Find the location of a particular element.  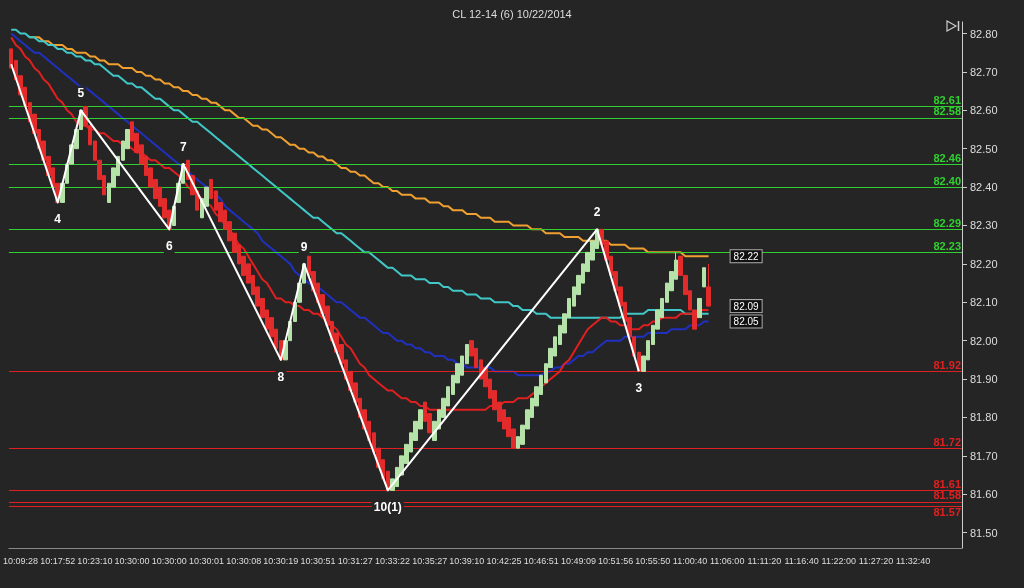

x-tick-label: 11:00:40 is located at coordinates (690, 560).